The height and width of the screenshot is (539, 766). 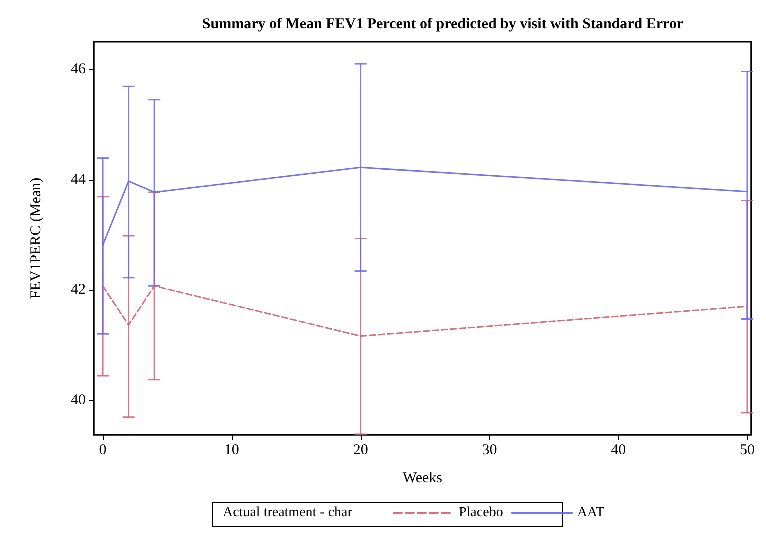 What do you see at coordinates (360, 450) in the screenshot?
I see `x-tick-label: 20` at bounding box center [360, 450].